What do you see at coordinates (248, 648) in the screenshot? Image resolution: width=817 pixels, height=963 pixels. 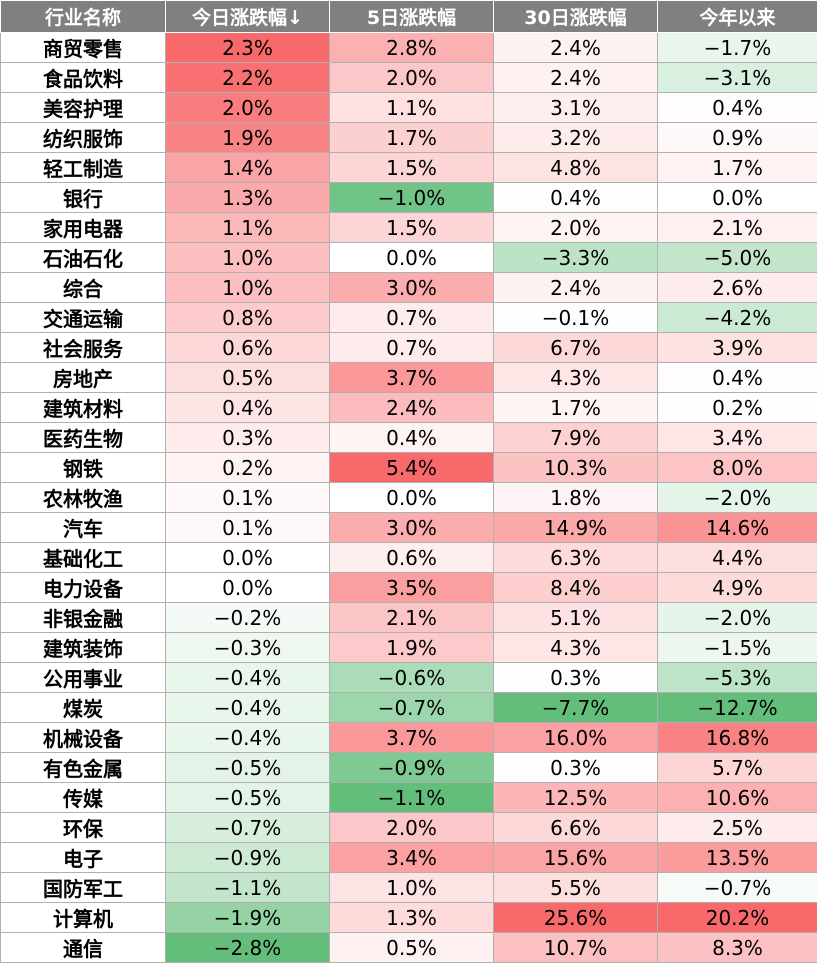 I see `cell-today-change: −0.3%` at bounding box center [248, 648].